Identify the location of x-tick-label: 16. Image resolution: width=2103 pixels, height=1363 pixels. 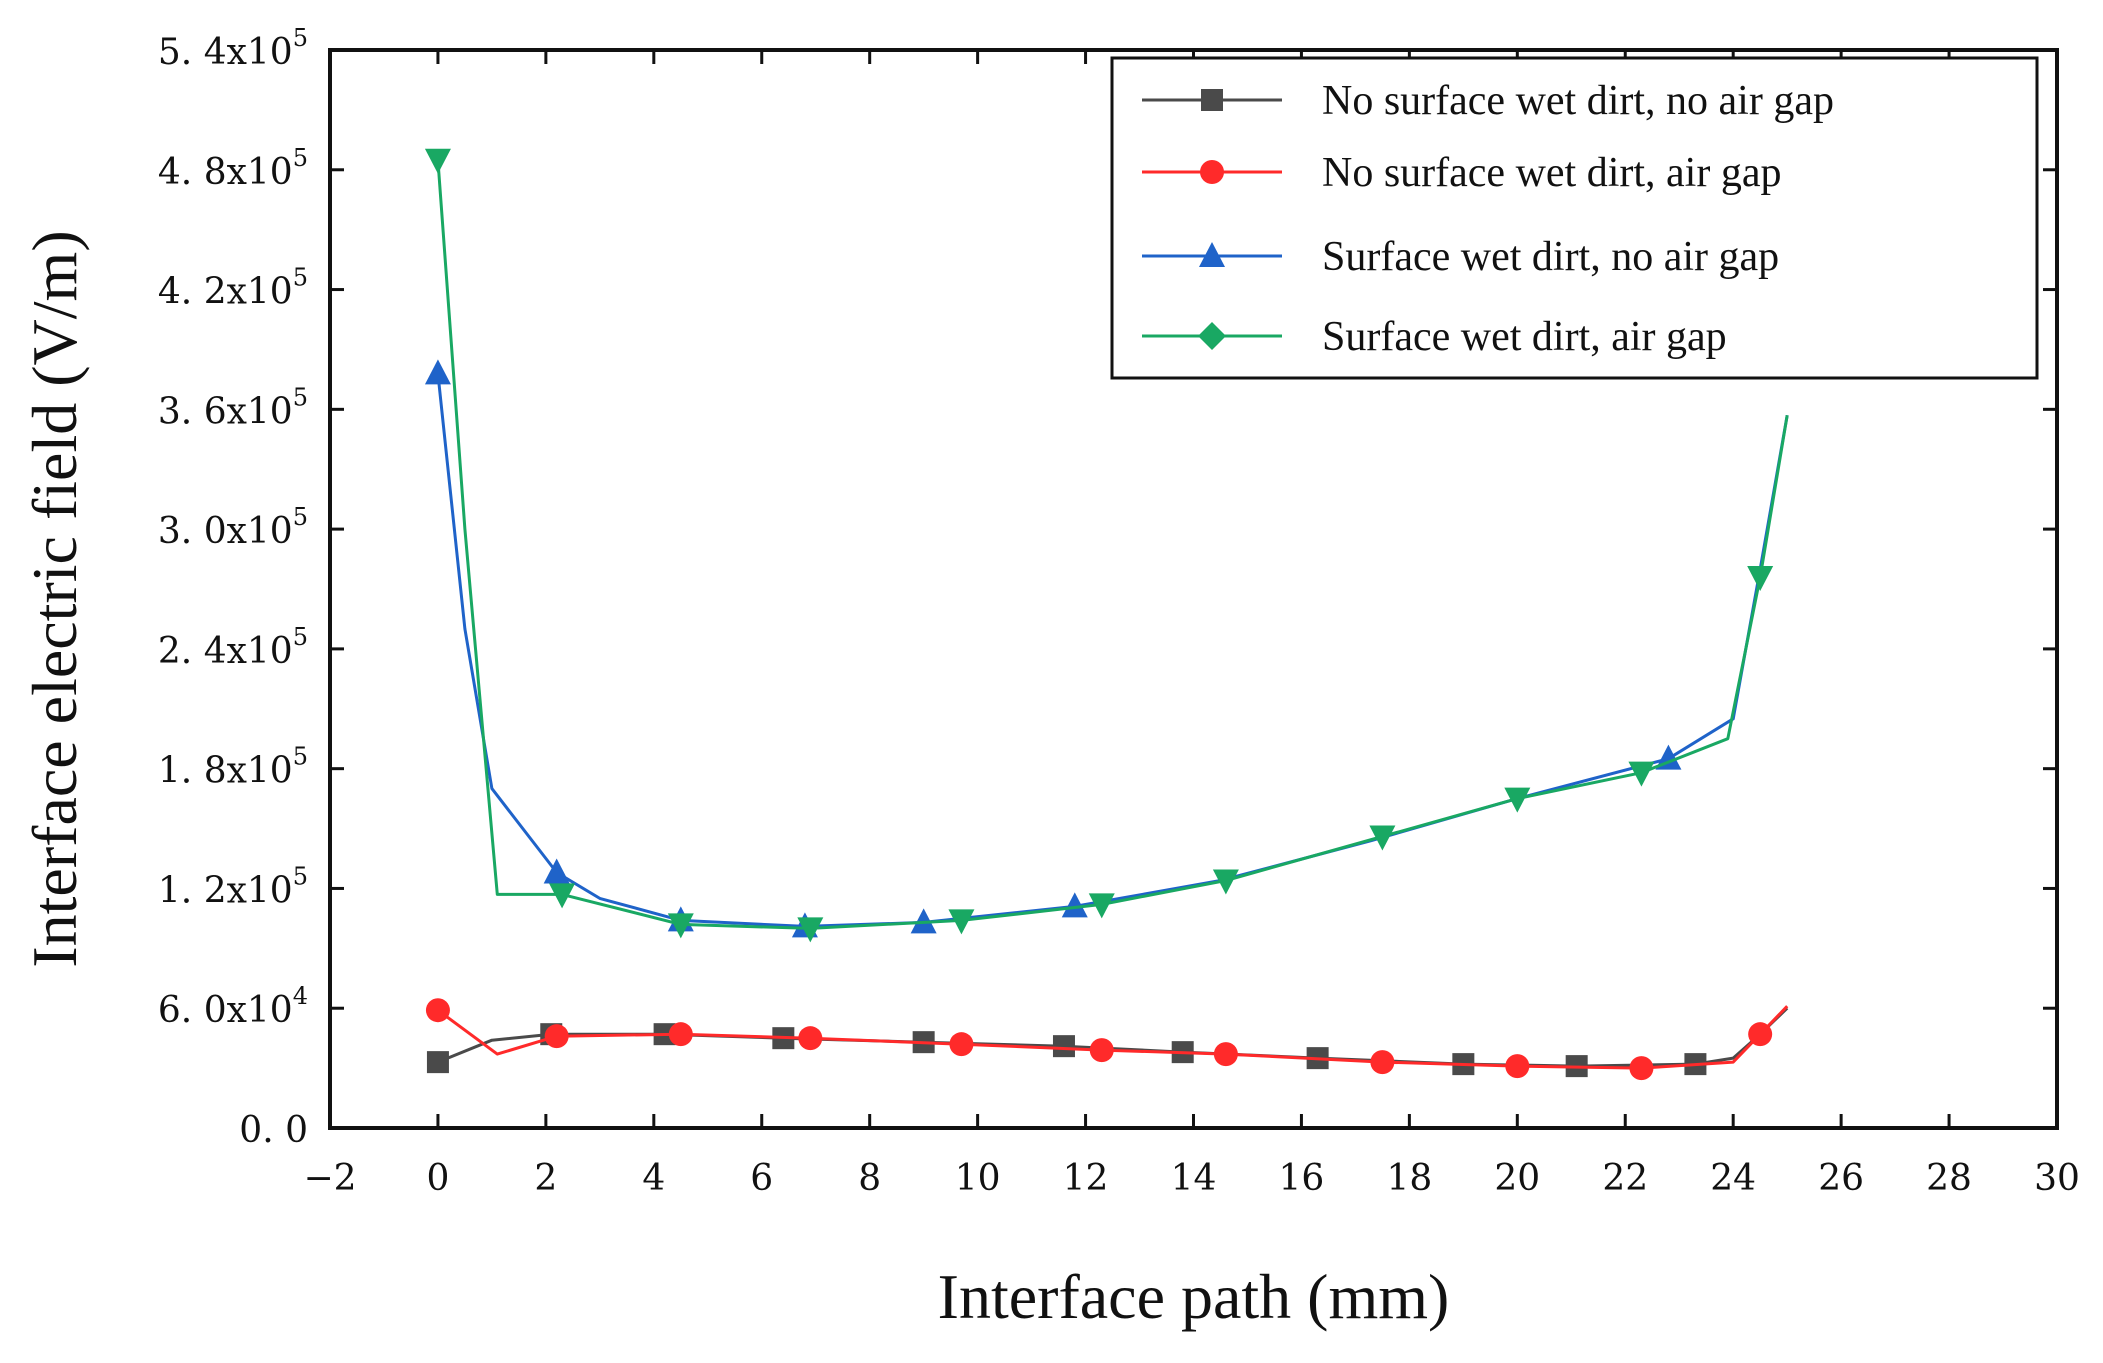
(1302, 1178).